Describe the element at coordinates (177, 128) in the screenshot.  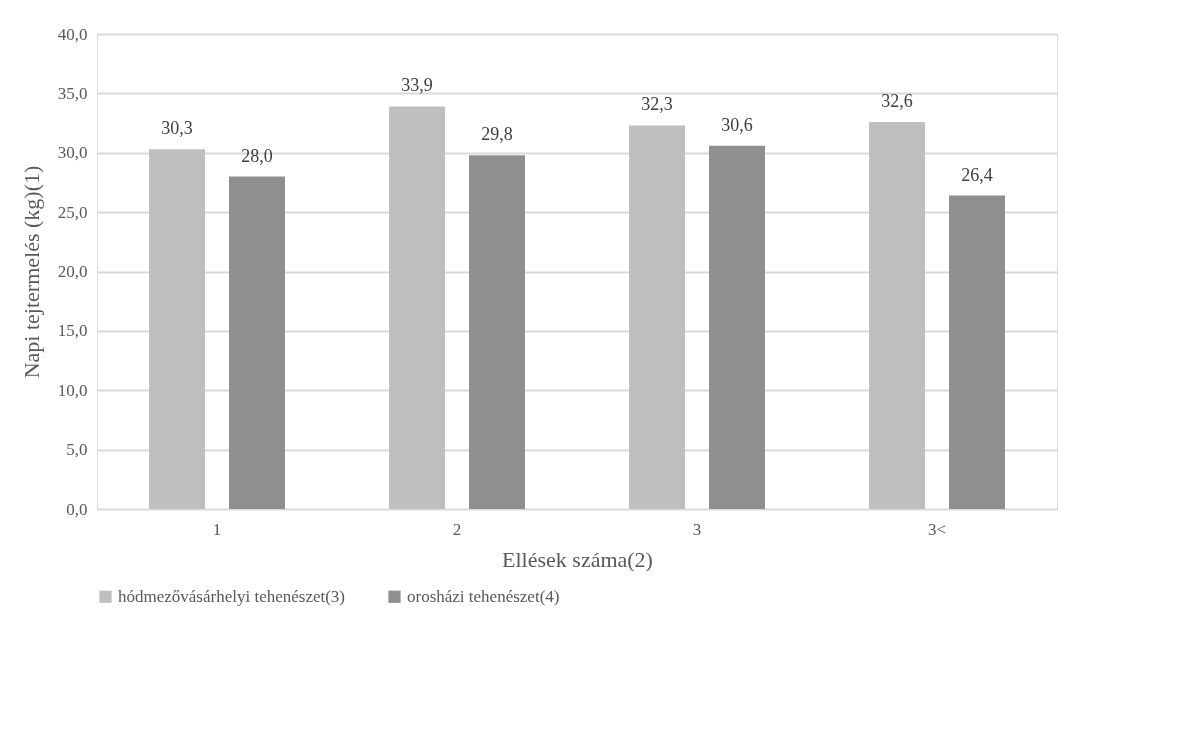
I see `data-label: 30,3` at that location.